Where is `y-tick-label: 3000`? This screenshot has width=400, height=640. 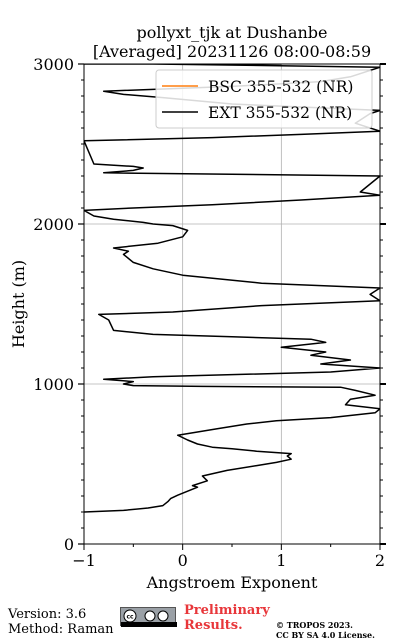
y-tick-label: 3000 is located at coordinates (53, 64).